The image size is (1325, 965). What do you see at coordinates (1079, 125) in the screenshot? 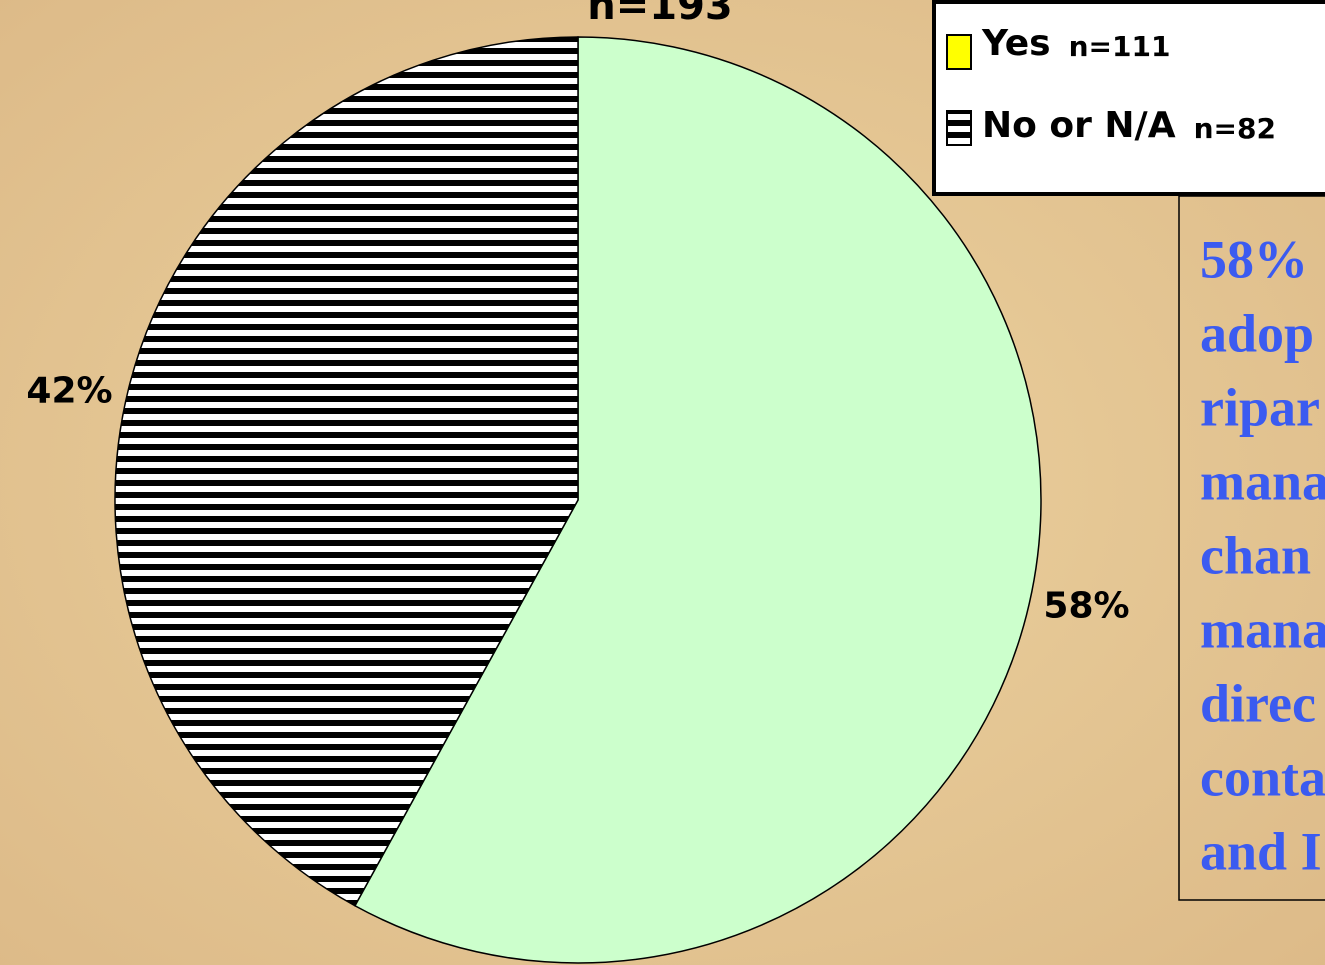
I see `legend-label: No or N/A` at bounding box center [1079, 125].